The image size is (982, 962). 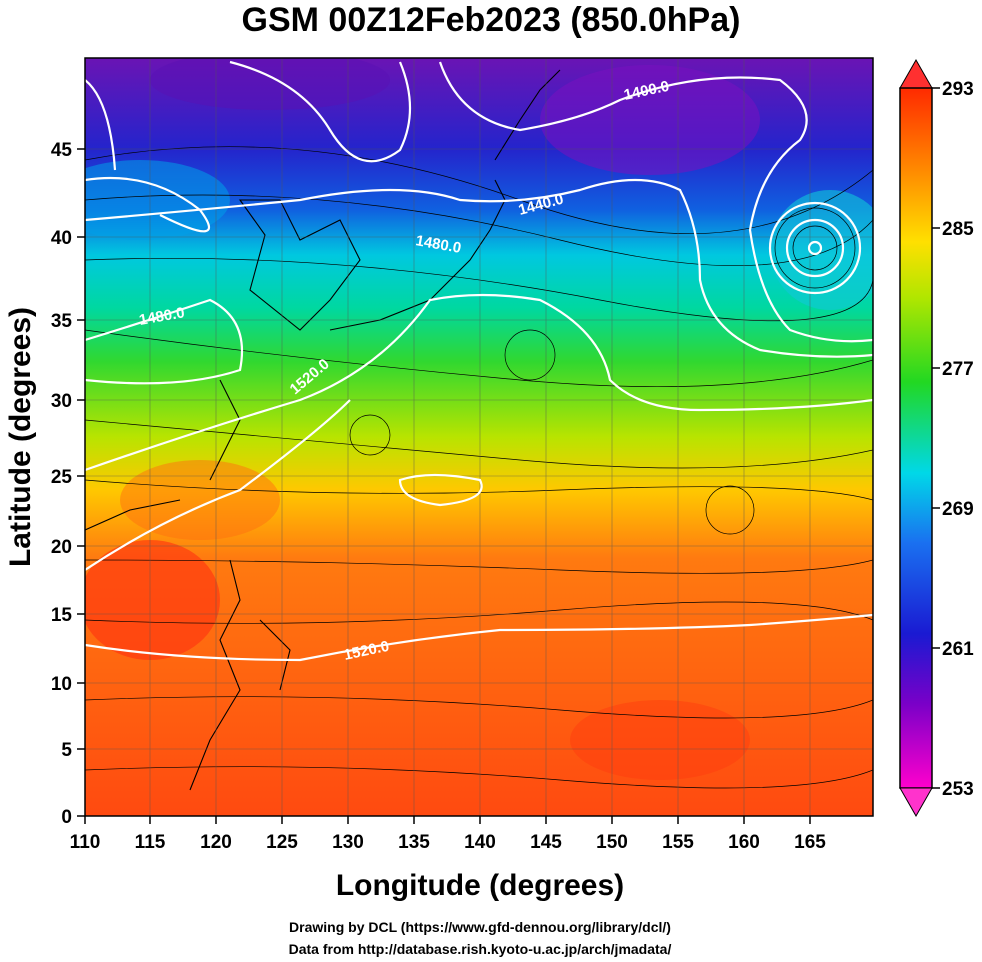 I want to click on x-tick-label: 135, so click(x=414, y=842).